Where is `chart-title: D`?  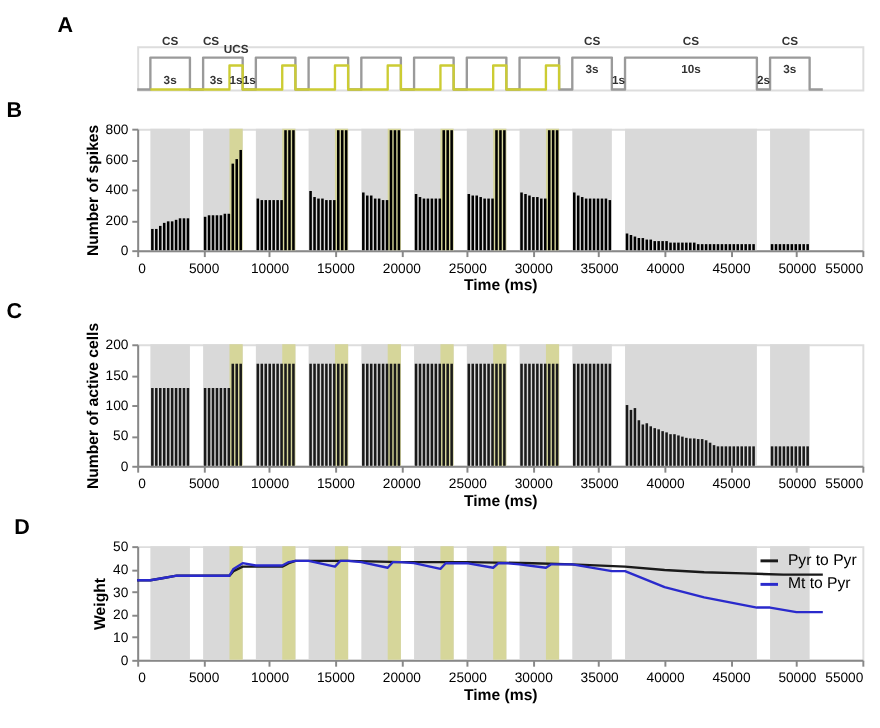
chart-title: D is located at coordinates (22, 528).